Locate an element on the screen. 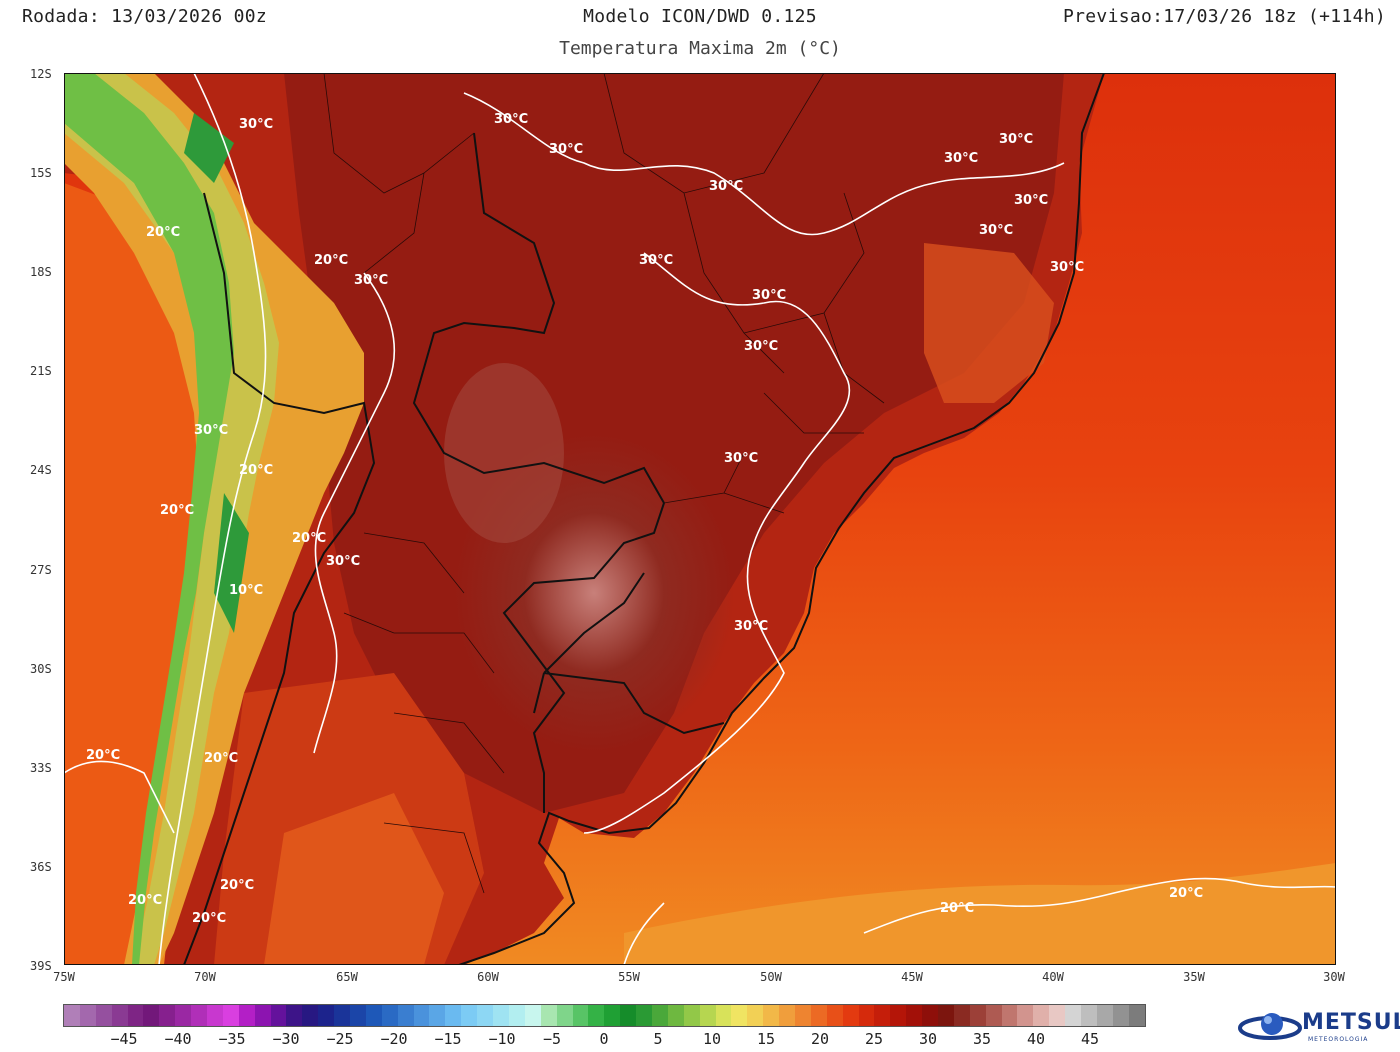  colorbar-label: −40 is located at coordinates (178, 1039).